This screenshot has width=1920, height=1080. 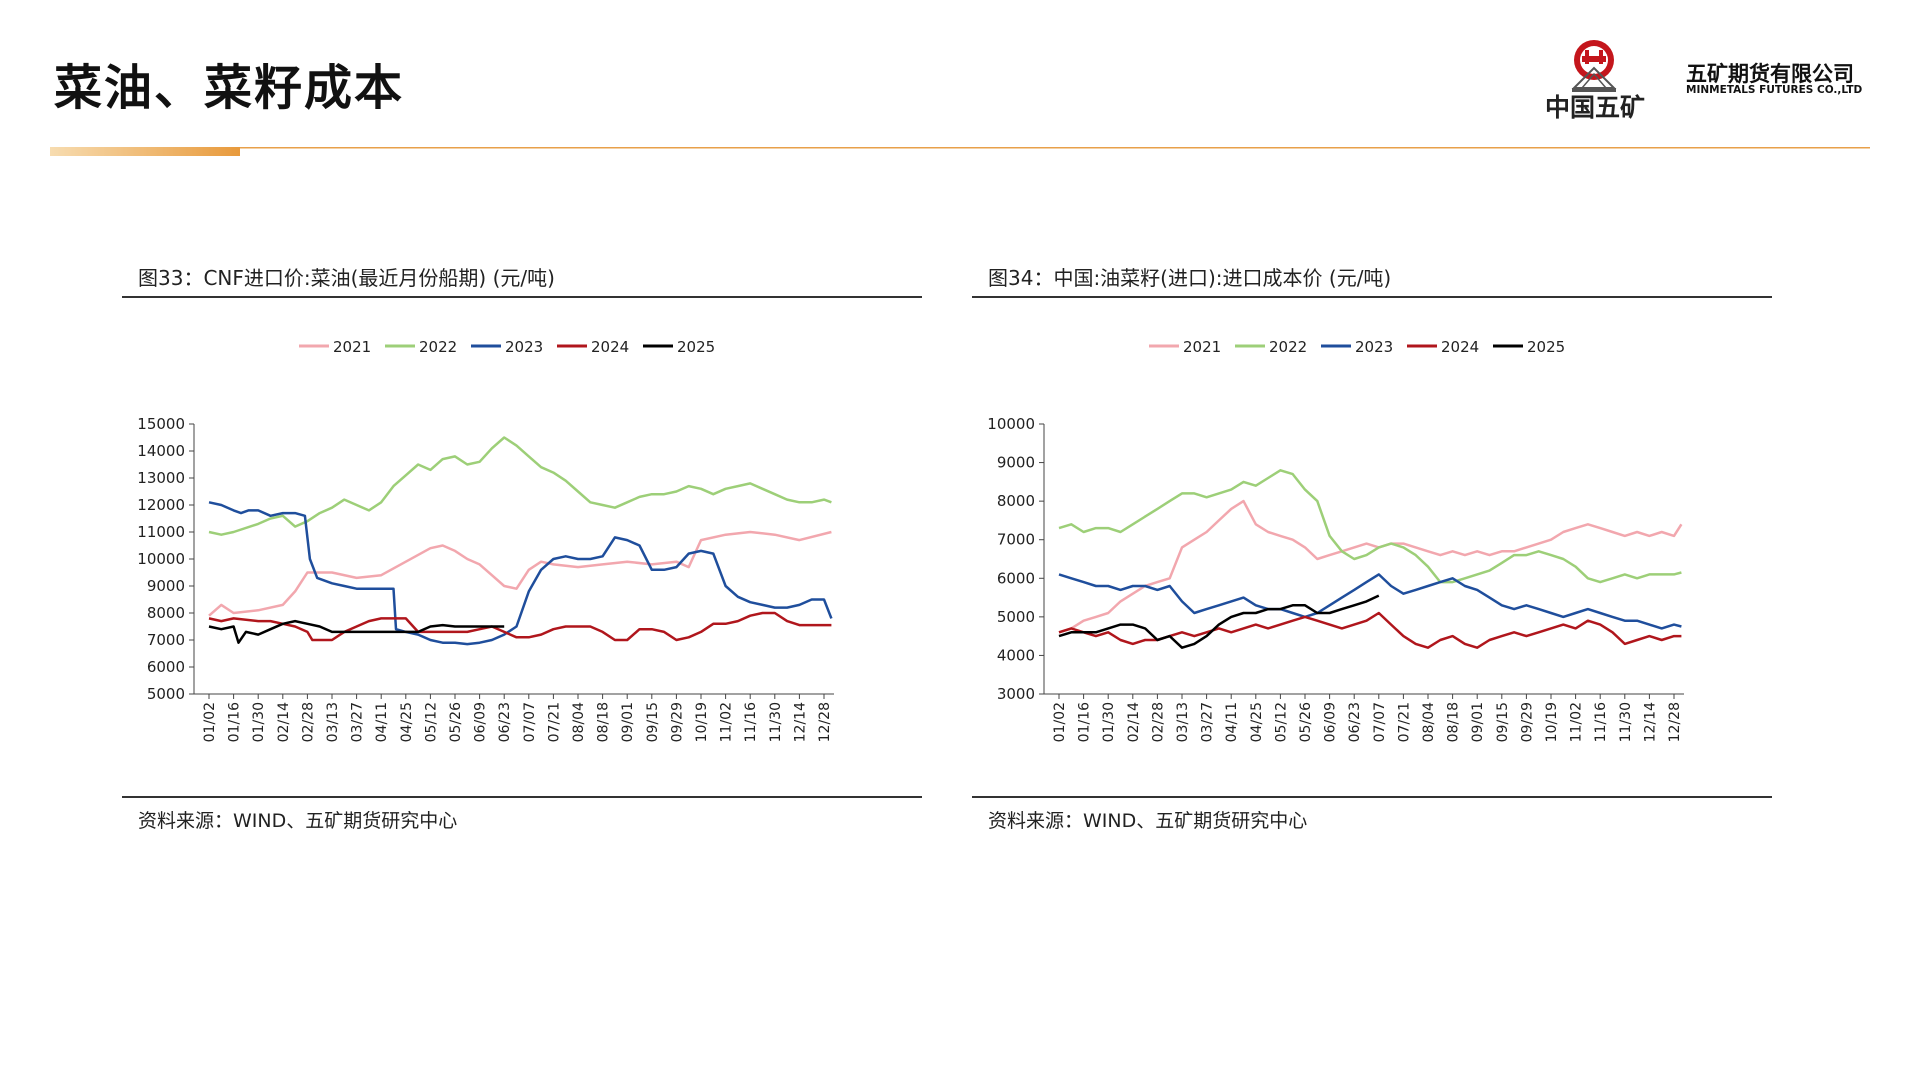 What do you see at coordinates (161, 478) in the screenshot?
I see `y-tick-label: 13000` at bounding box center [161, 478].